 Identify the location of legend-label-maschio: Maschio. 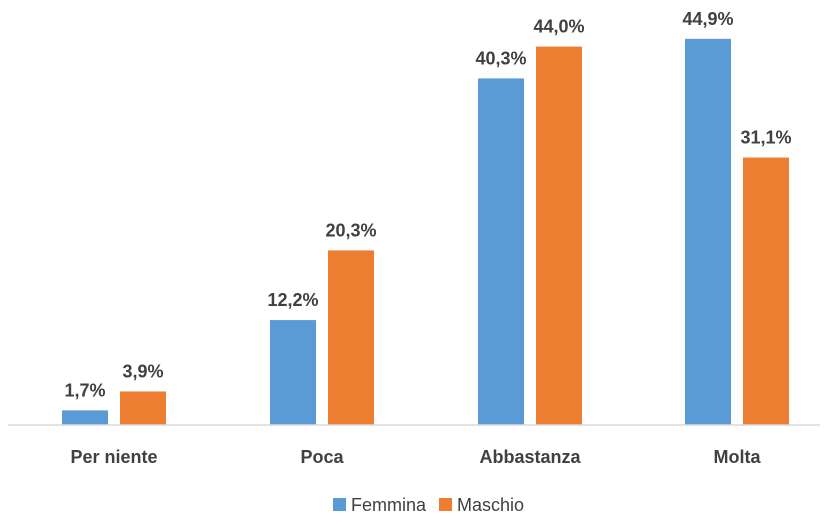
(490, 505).